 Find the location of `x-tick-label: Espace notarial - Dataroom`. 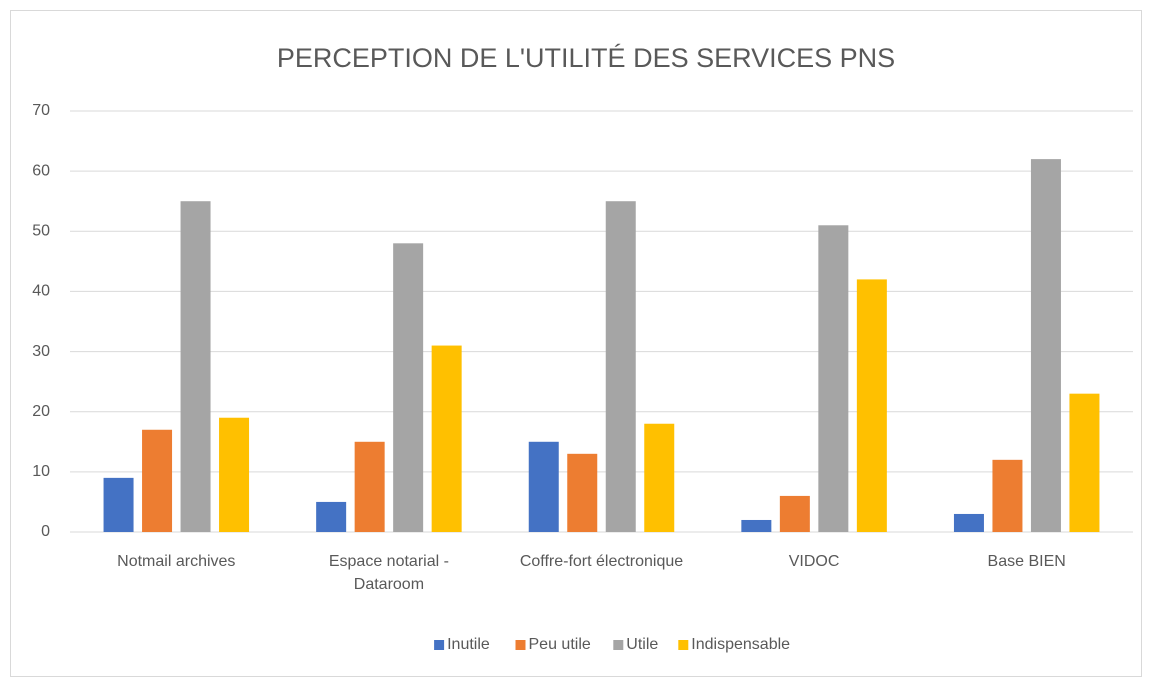

x-tick-label: Espace notarial - Dataroom is located at coordinates (388, 573).